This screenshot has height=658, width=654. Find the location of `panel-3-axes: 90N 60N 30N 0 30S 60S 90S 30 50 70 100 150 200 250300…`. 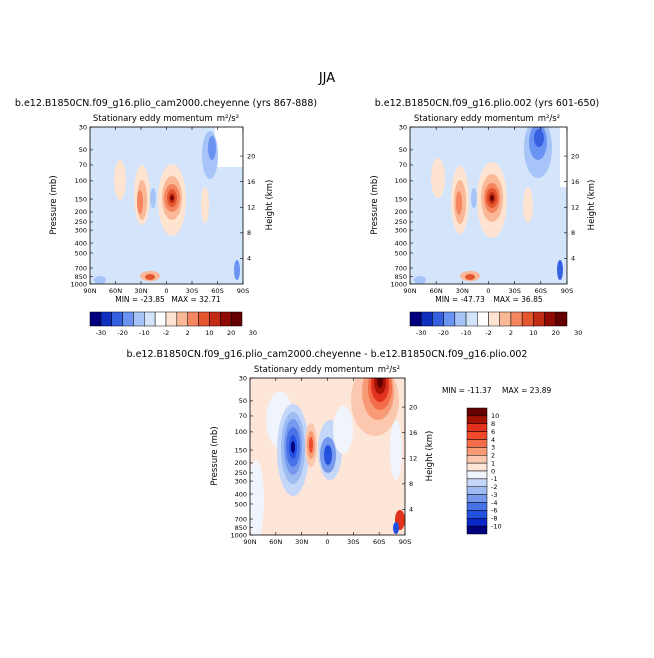

panel-3-axes: 90N 60N 30N 0 30S 60S 90S 30 50 70 100 150 200 250300… is located at coordinates (323, 460).